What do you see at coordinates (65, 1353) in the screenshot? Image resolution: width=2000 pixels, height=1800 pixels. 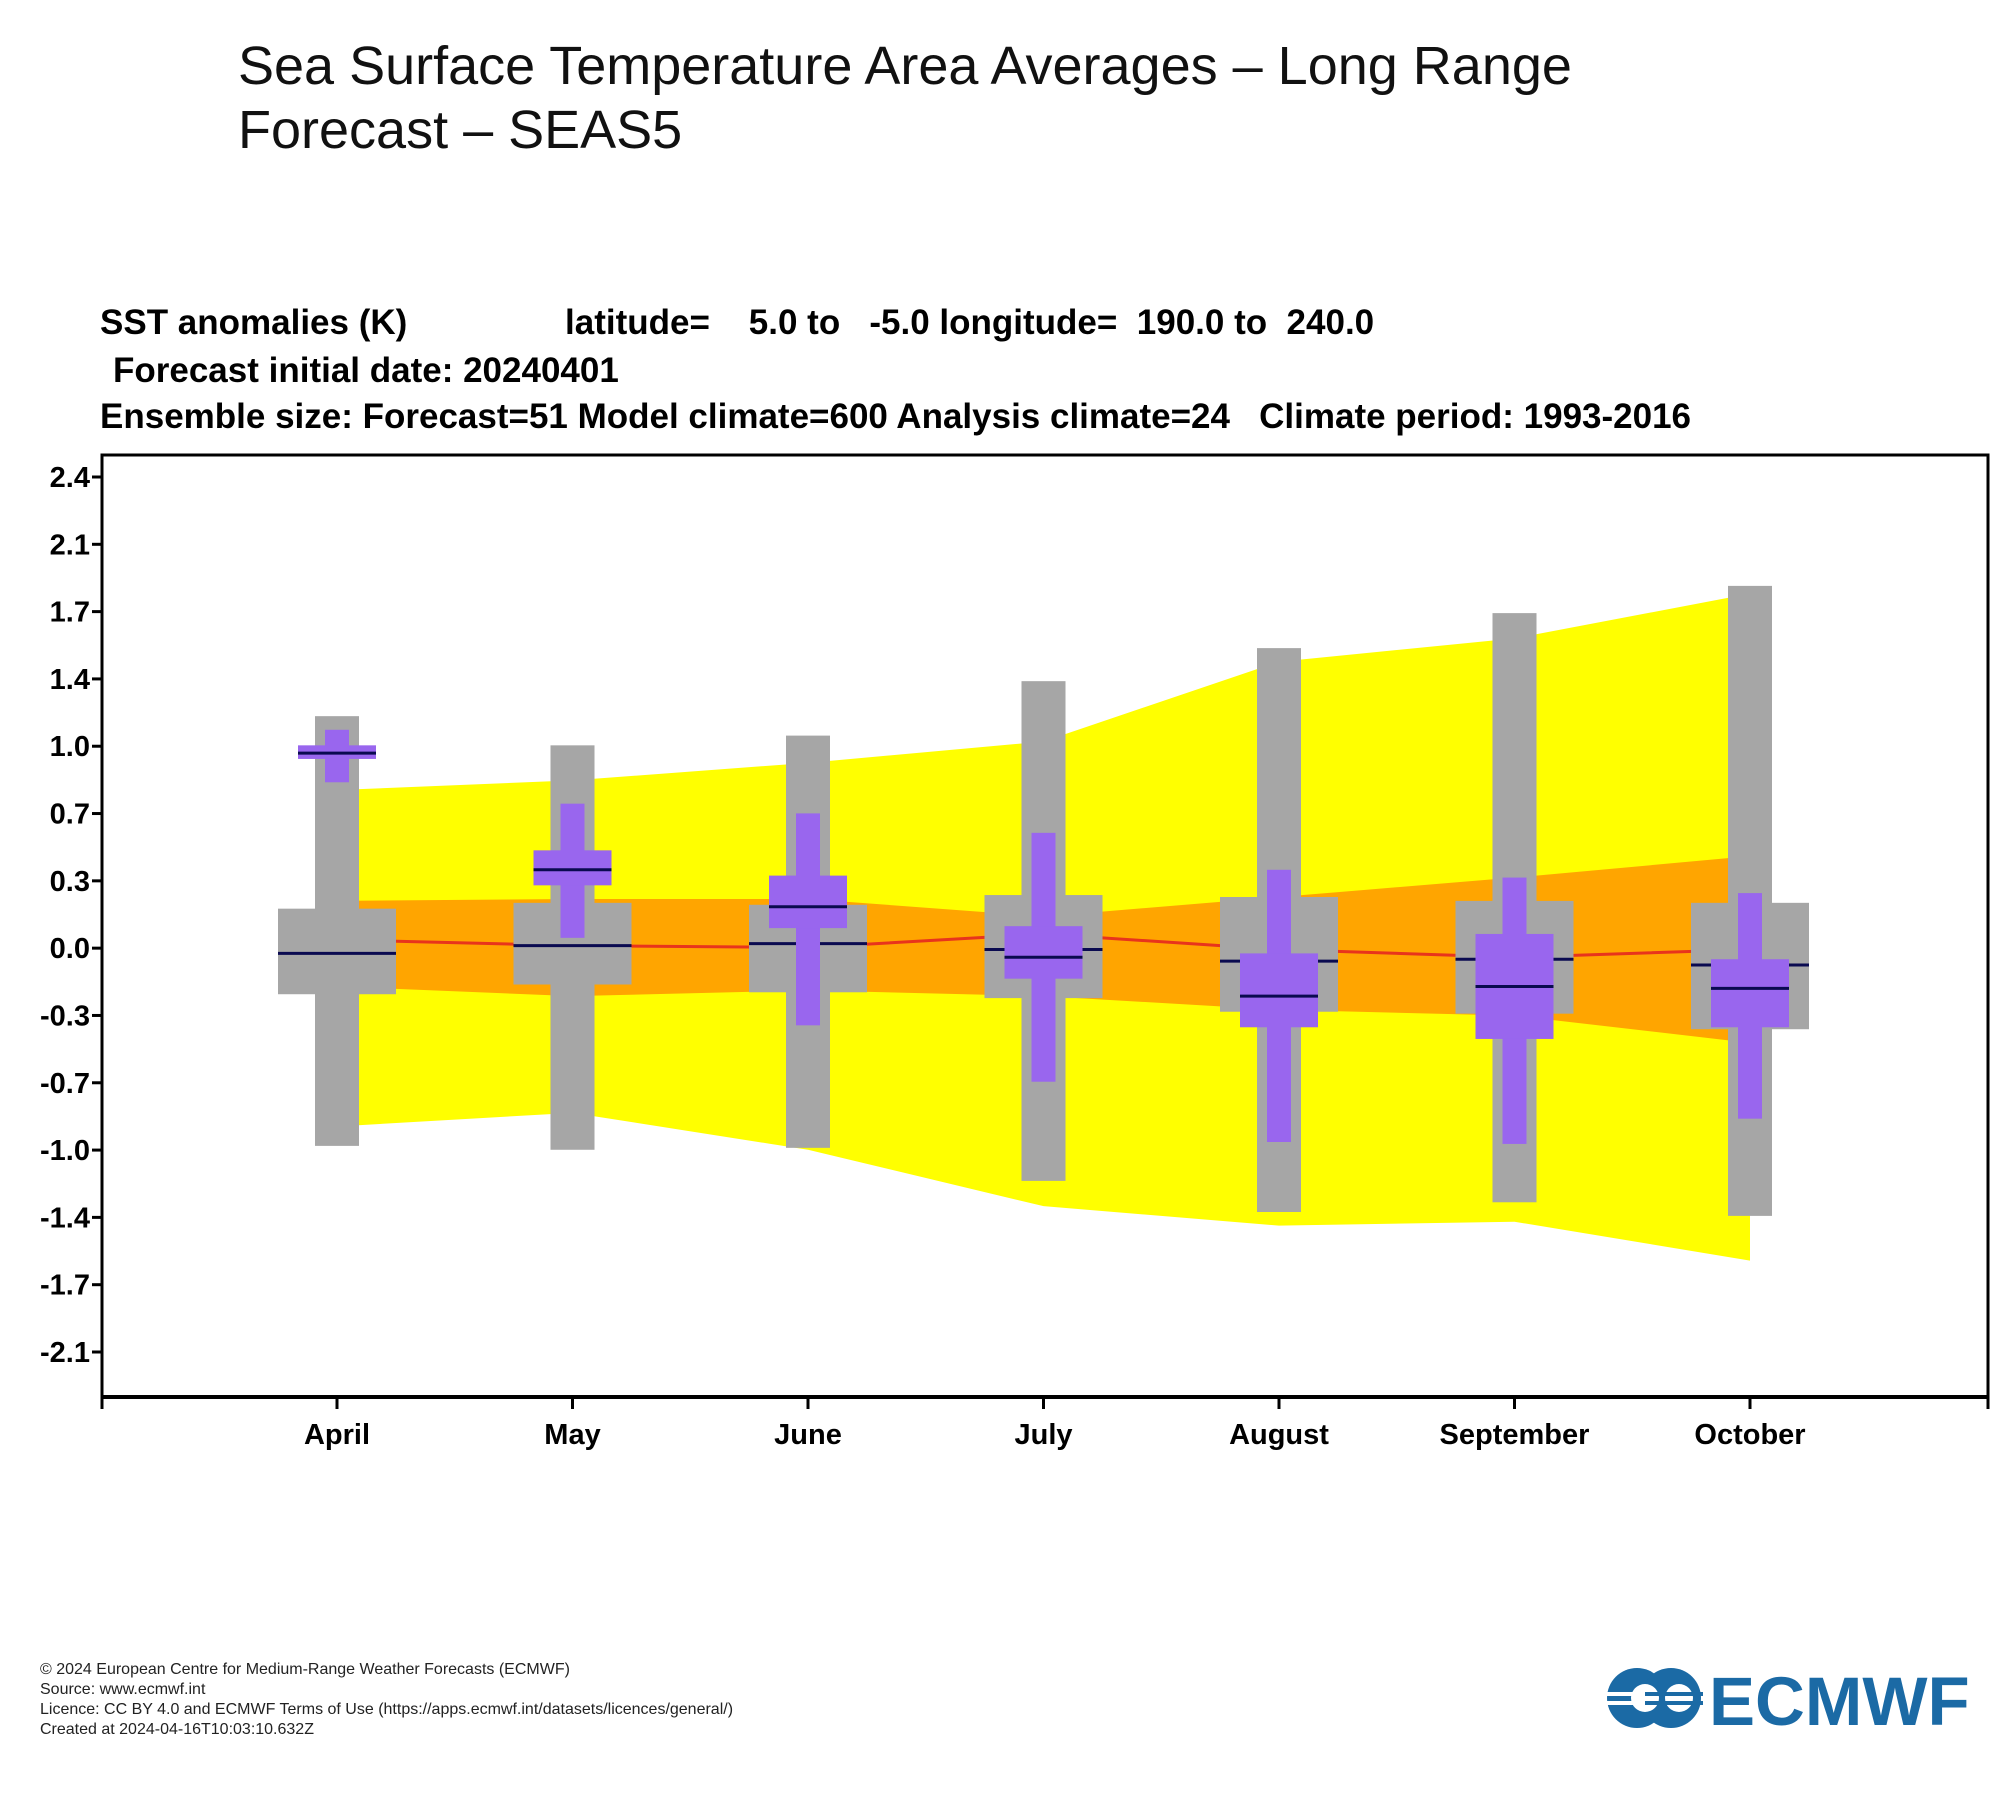 I see `y-tick-label: -2.1` at bounding box center [65, 1353].